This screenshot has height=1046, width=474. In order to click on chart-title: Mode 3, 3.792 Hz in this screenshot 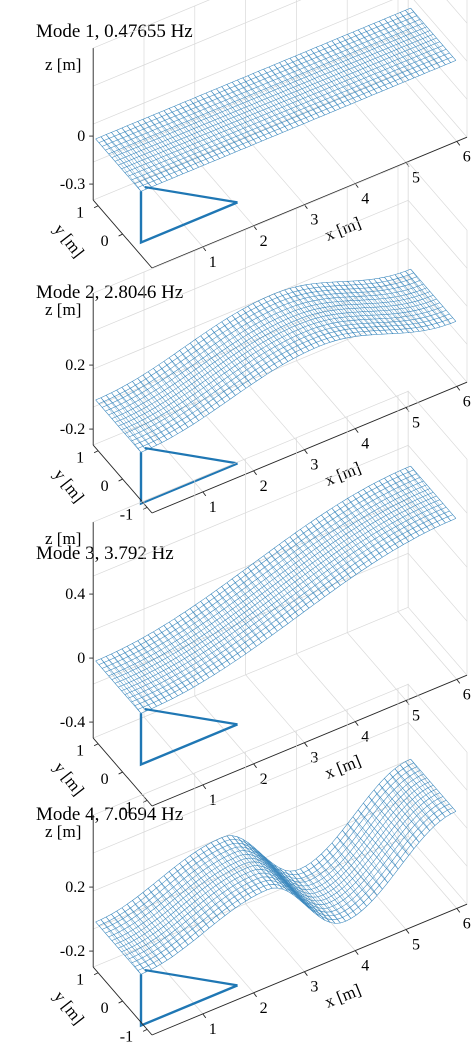, I will do `click(105, 553)`.